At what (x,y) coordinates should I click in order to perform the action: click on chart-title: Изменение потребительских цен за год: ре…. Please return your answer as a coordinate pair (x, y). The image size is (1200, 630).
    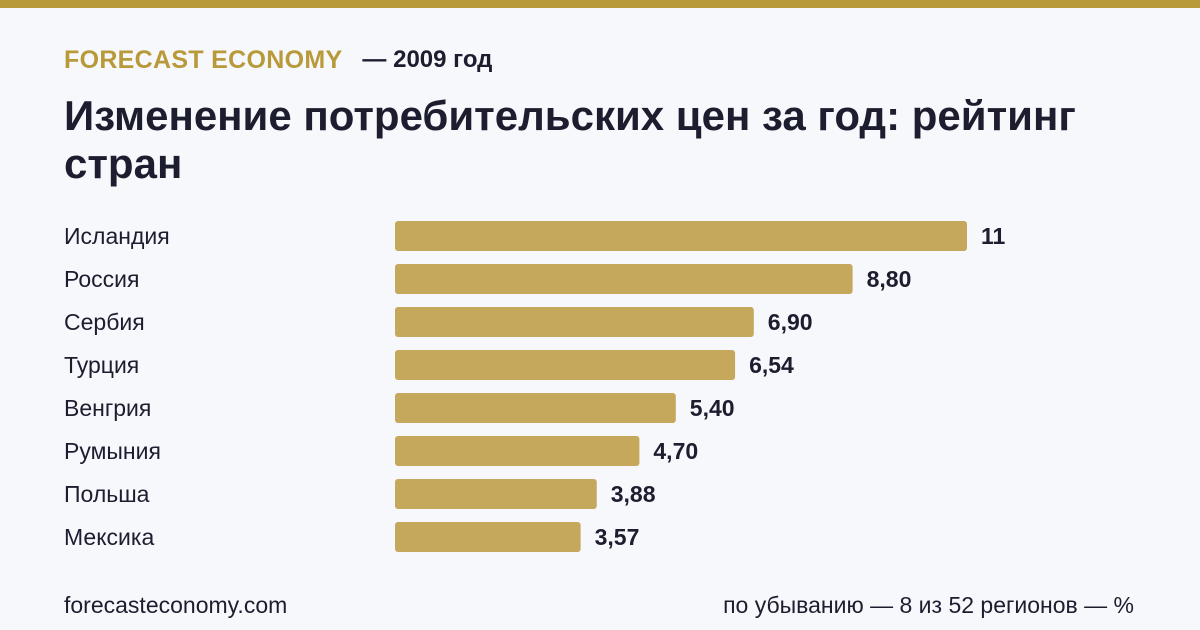
    Looking at the image, I should click on (570, 139).